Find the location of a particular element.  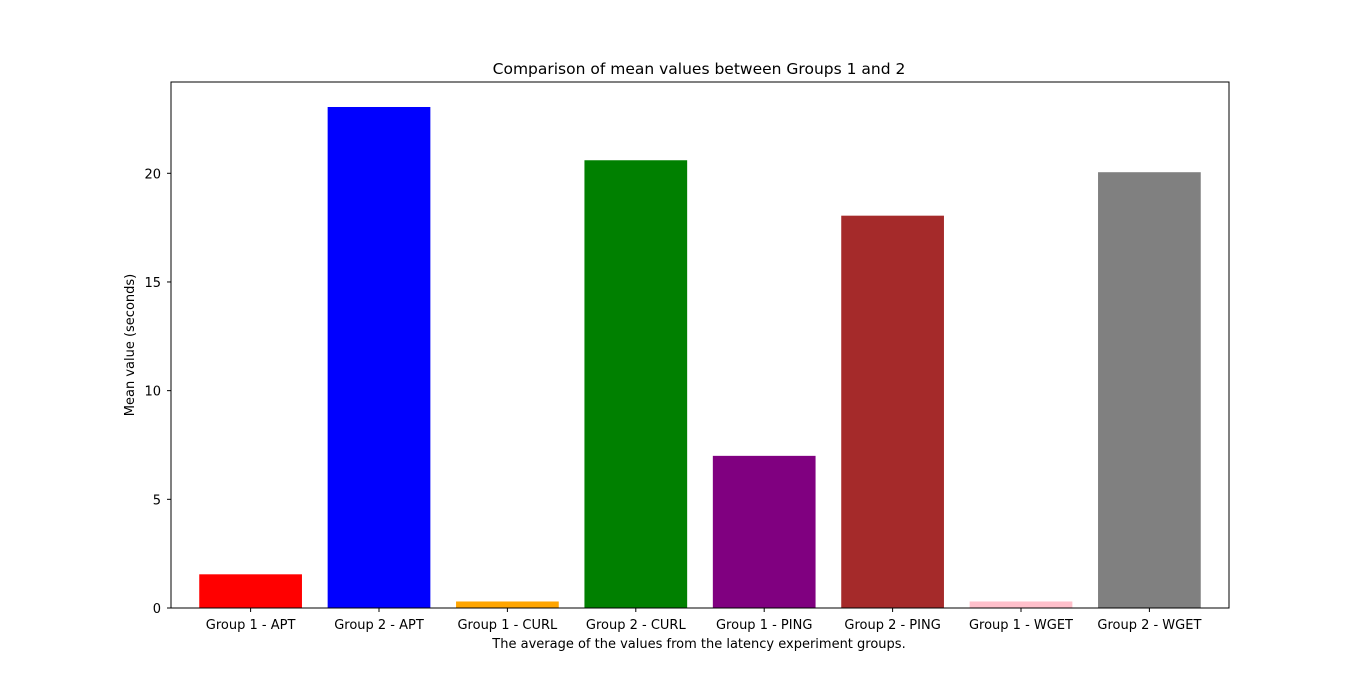

x-tick-label: Group 2 - APT is located at coordinates (379, 625).